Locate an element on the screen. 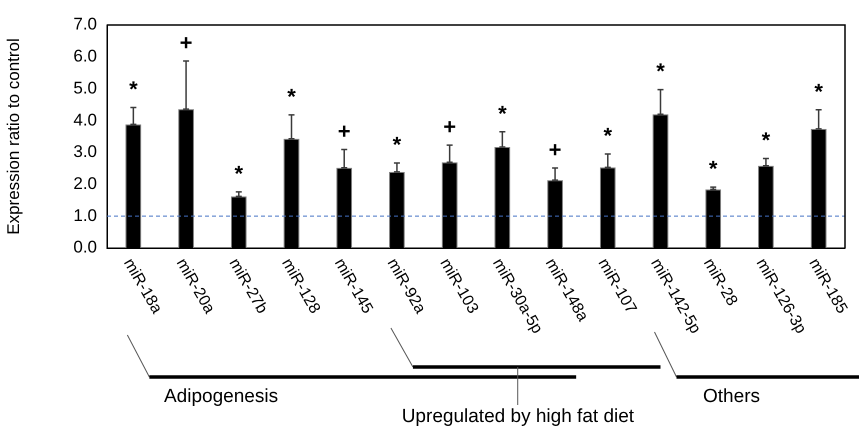 The image size is (859, 429). y-tick-label: 7.0 is located at coordinates (85, 24).